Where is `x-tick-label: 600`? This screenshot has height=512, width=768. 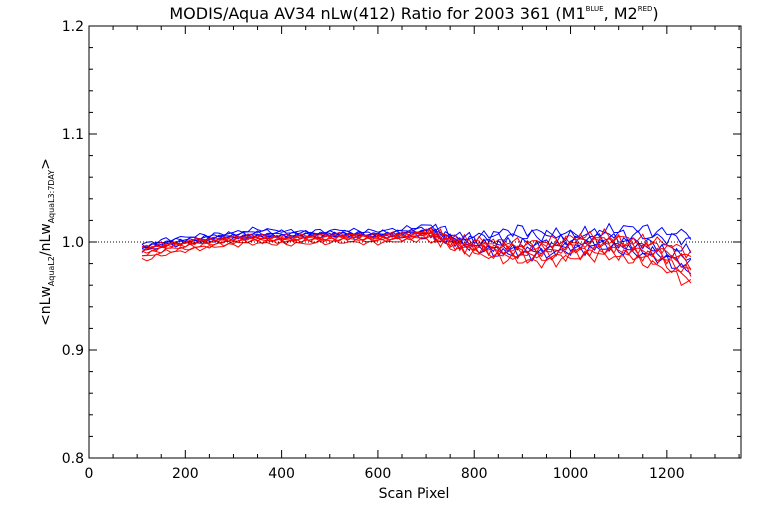
x-tick-label: 600 is located at coordinates (378, 474).